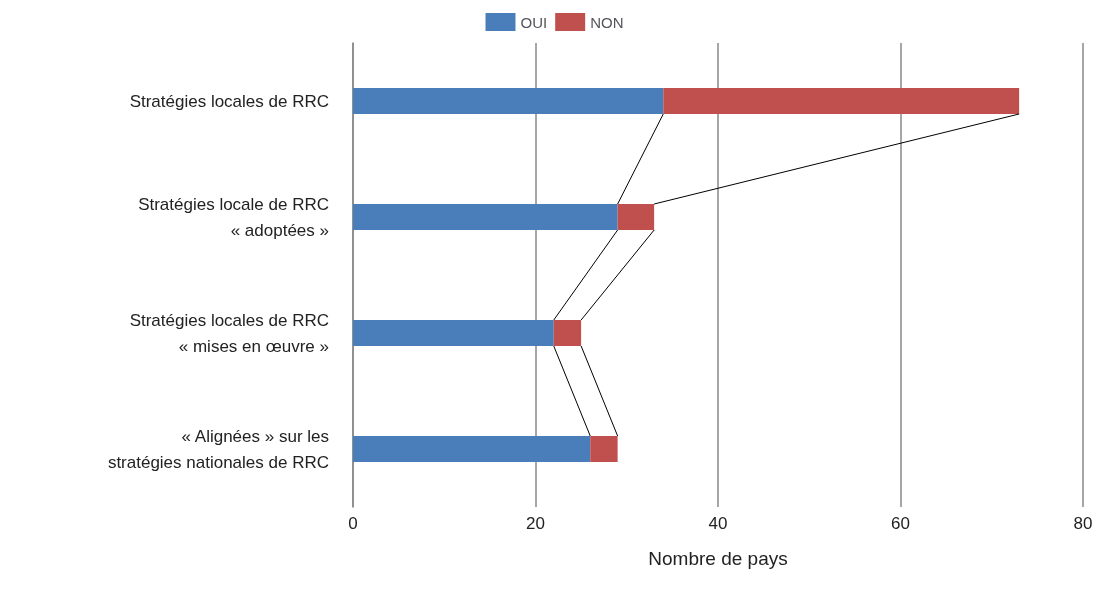  What do you see at coordinates (229, 101) in the screenshot?
I see `y-tick-label: Stratégies locales de RRC` at bounding box center [229, 101].